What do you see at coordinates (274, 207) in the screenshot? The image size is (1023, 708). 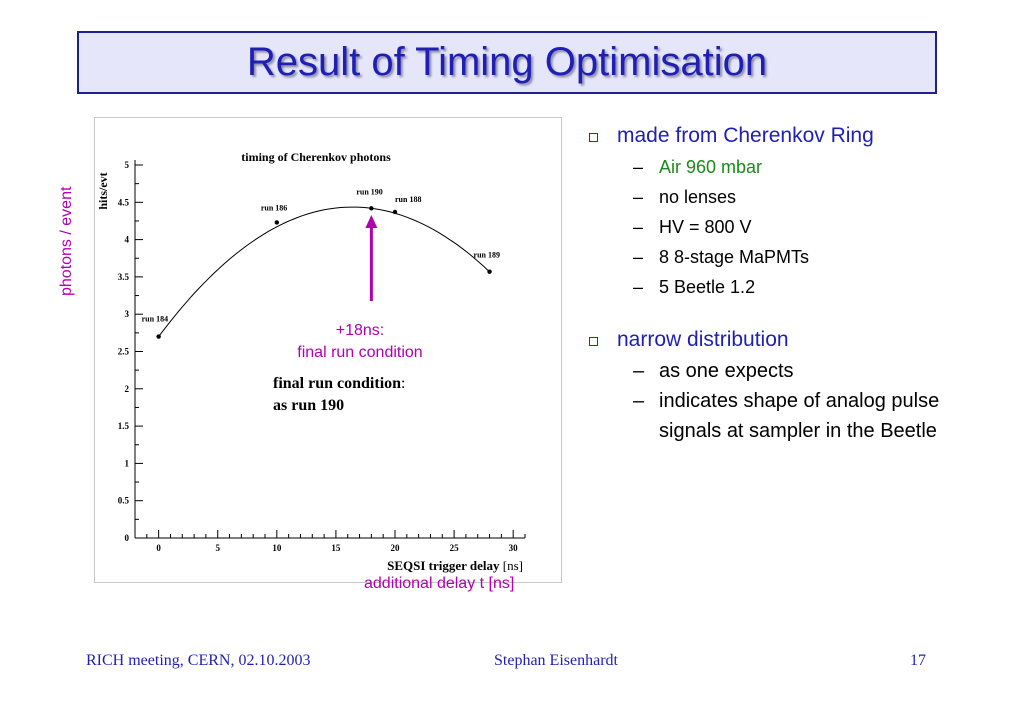 I see `data-point-label: run 186` at bounding box center [274, 207].